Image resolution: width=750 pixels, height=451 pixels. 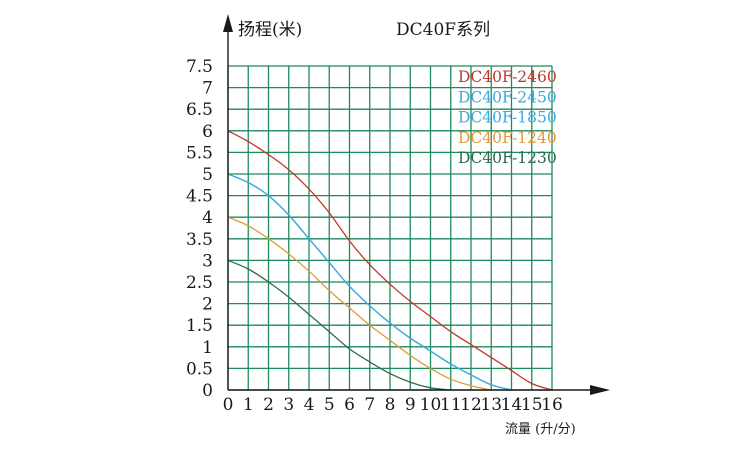 I want to click on x-tick-label: 4, so click(x=309, y=405).